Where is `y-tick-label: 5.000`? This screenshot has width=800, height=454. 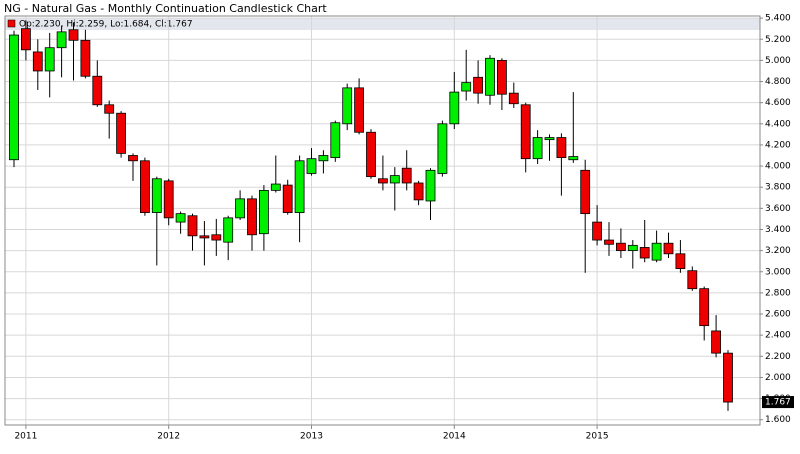 y-tick-label: 5.000 is located at coordinates (778, 61).